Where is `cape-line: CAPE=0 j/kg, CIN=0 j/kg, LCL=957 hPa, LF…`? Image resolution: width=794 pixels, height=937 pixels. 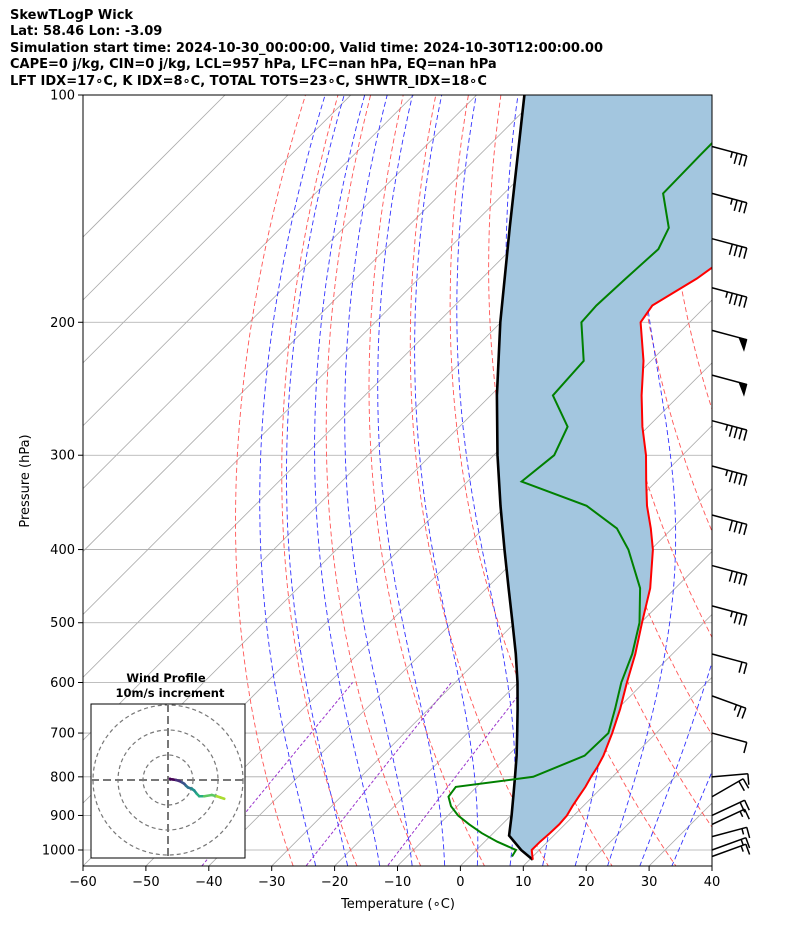
cape-line: CAPE=0 j/kg, CIN=0 j/kg, LCL=957 hPa, LF… is located at coordinates (253, 65).